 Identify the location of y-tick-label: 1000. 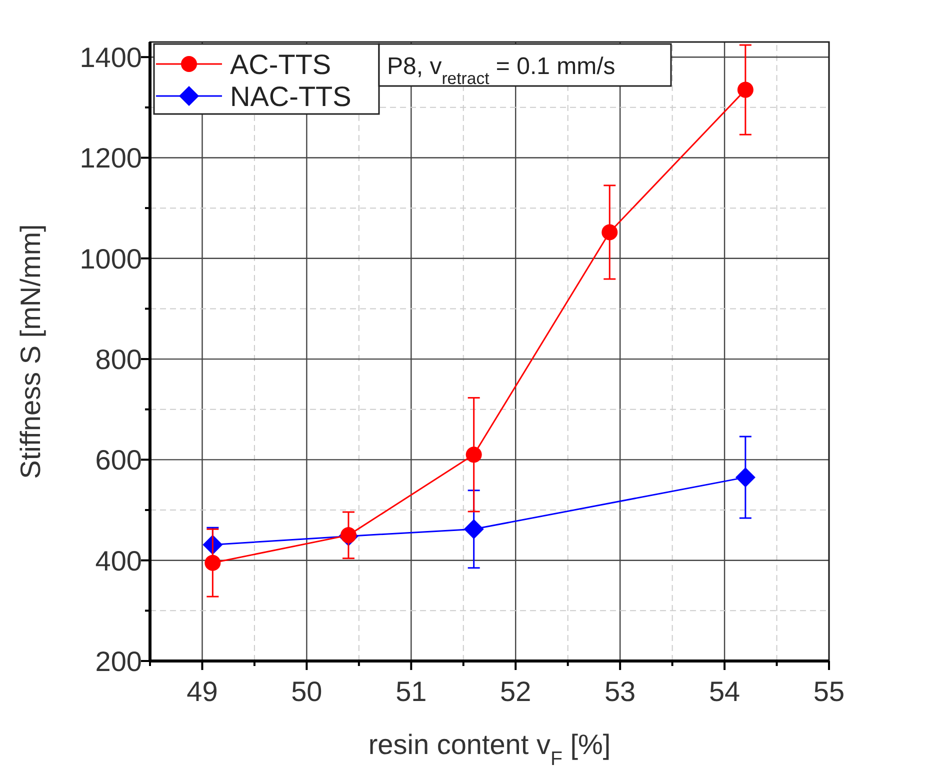
(111, 258).